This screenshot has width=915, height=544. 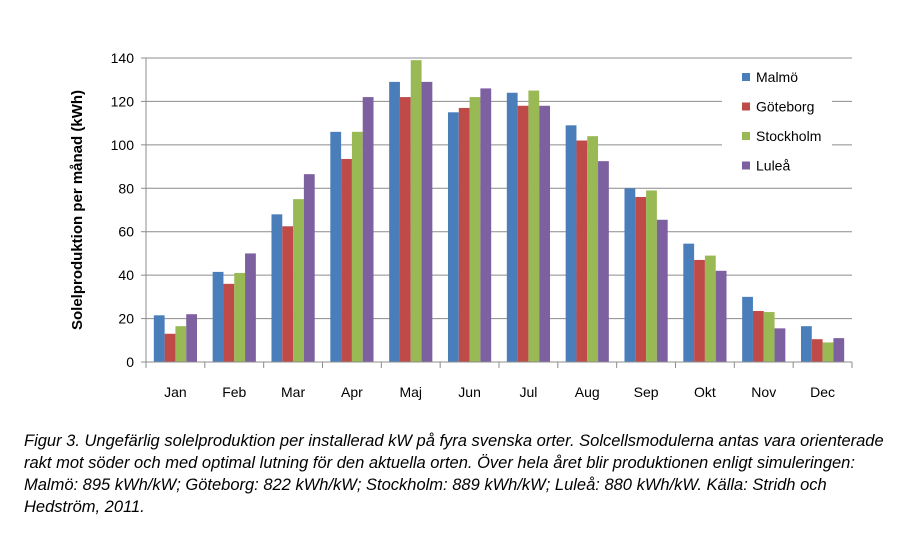 I want to click on legend-label: Stockholm, so click(x=788, y=136).